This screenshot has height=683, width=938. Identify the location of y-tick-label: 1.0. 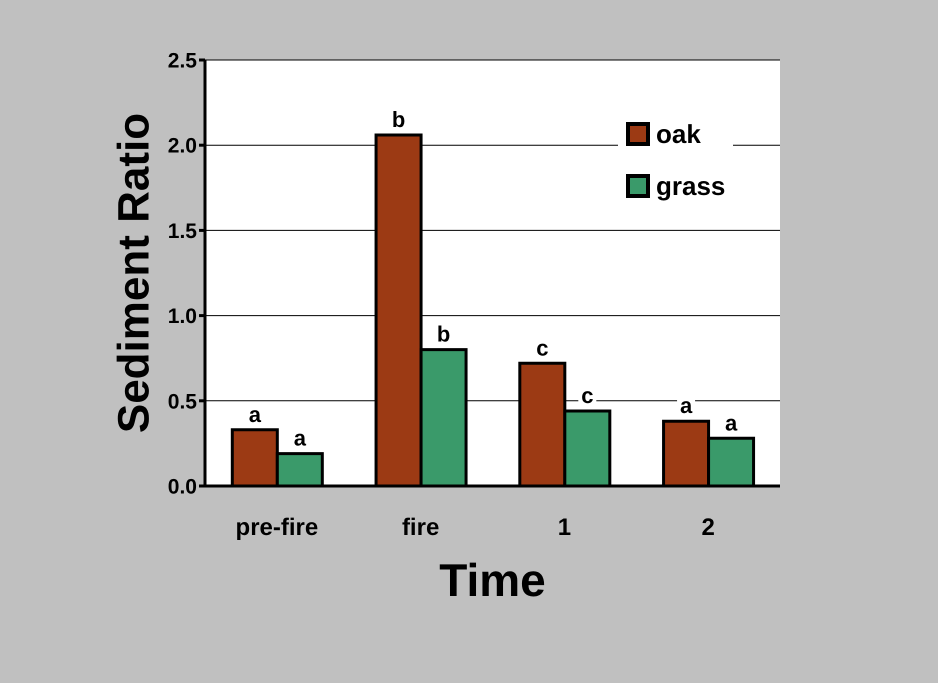
(182, 316).